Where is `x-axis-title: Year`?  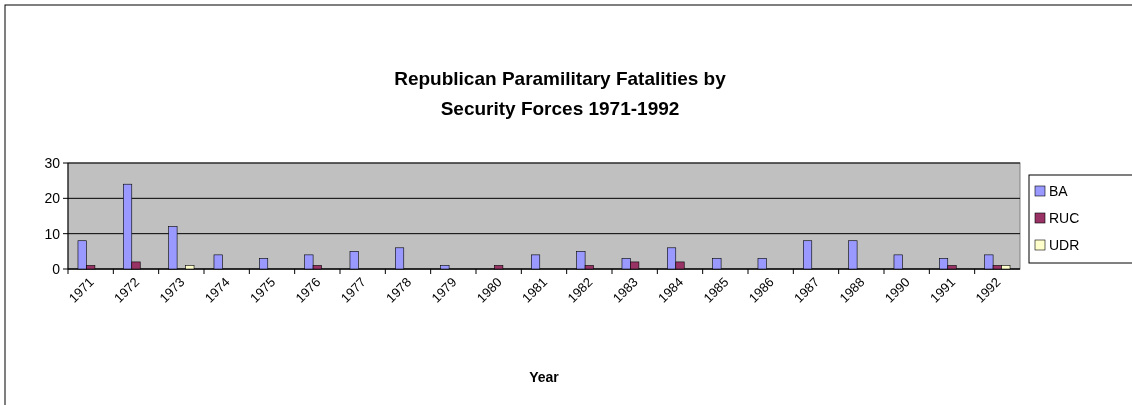
x-axis-title: Year is located at coordinates (544, 377).